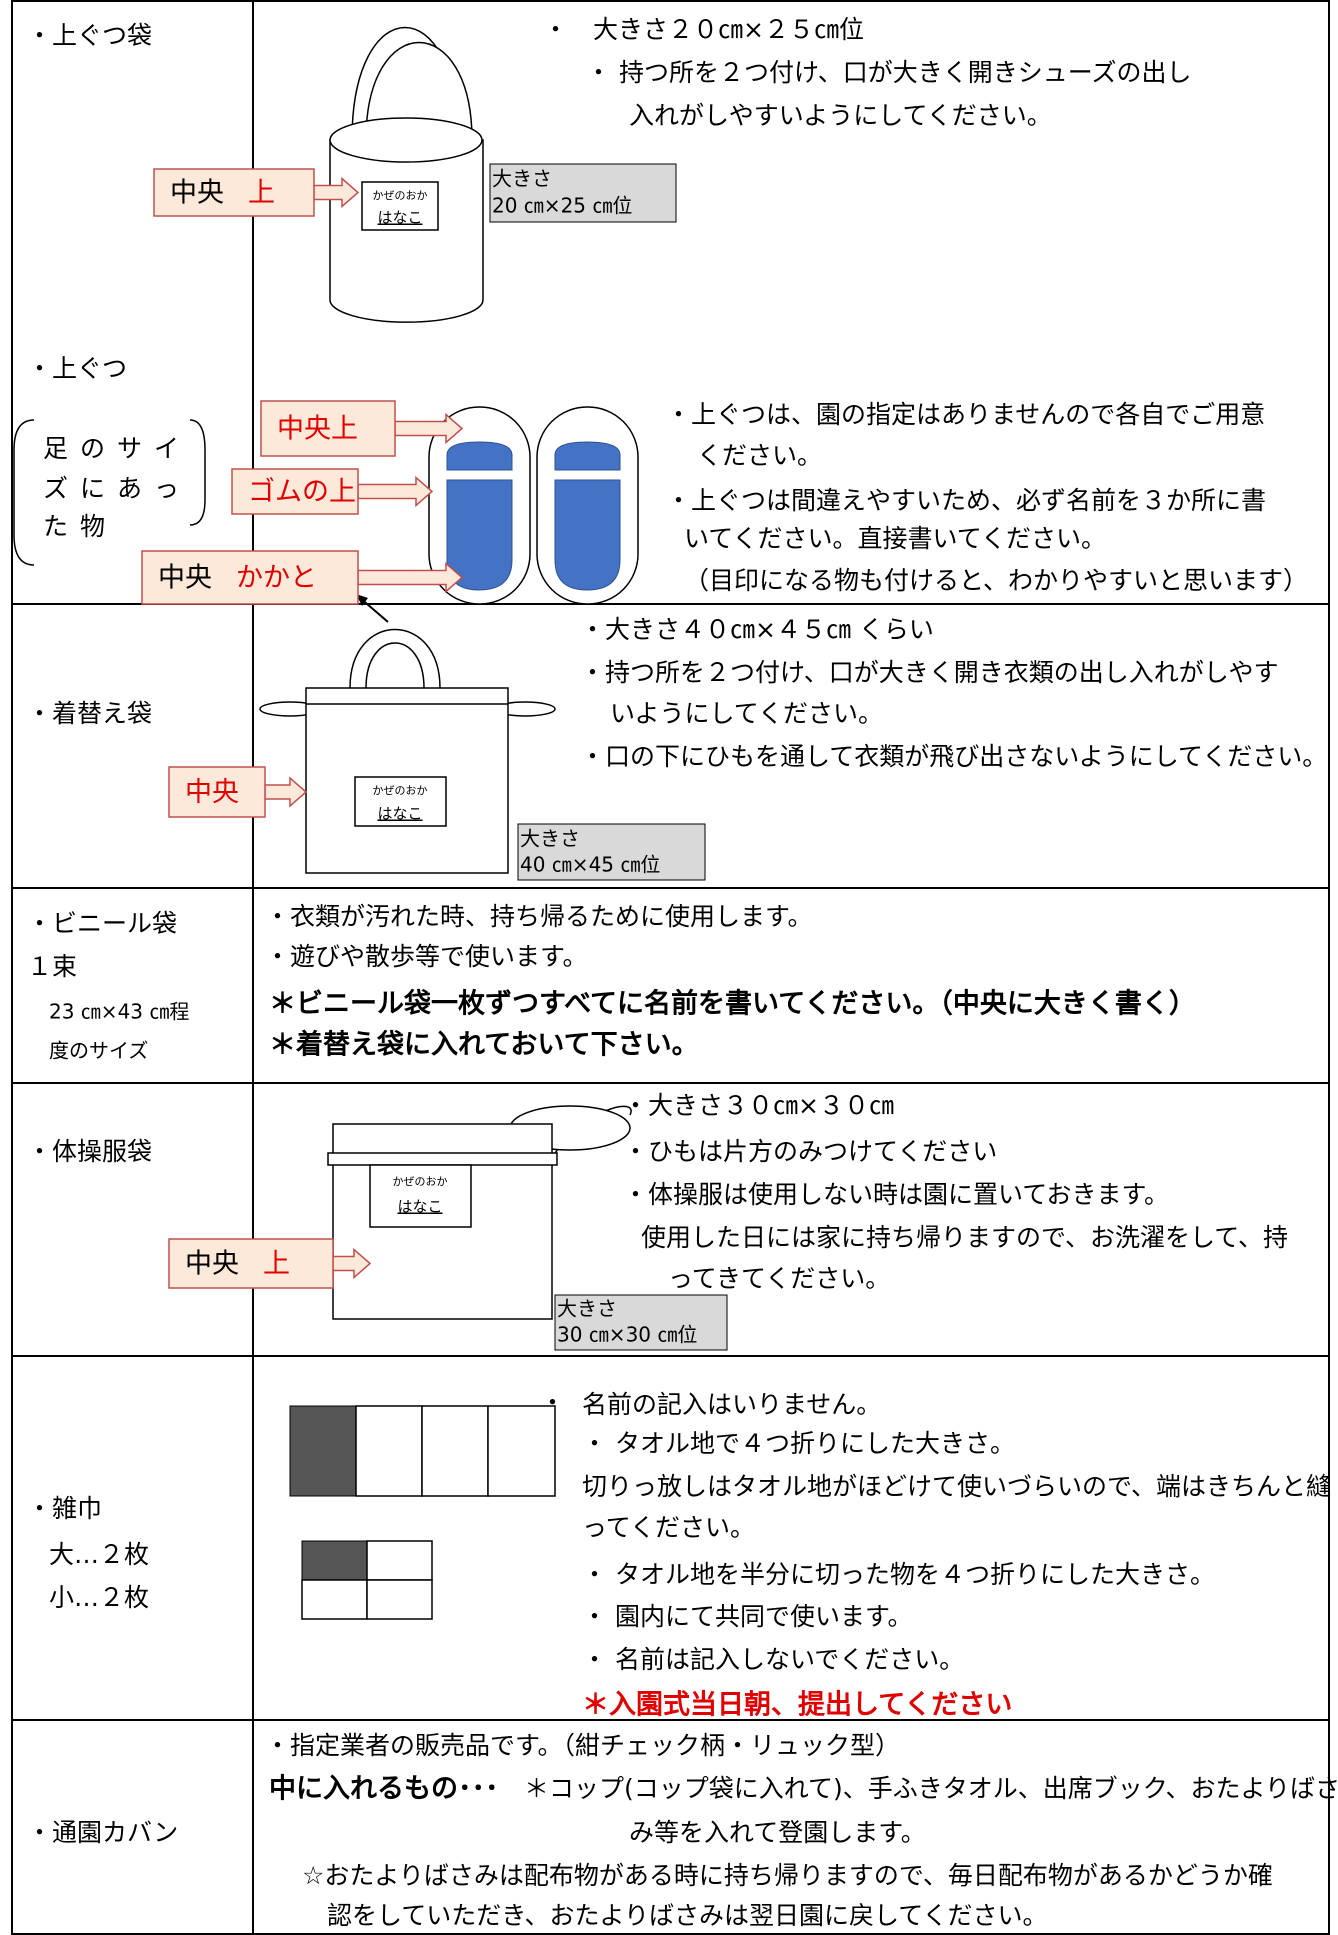 Image resolution: width=1338 pixels, height=1935 pixels. I want to click on text-line: ・遊びや散歩等で使います。, so click(426, 956).